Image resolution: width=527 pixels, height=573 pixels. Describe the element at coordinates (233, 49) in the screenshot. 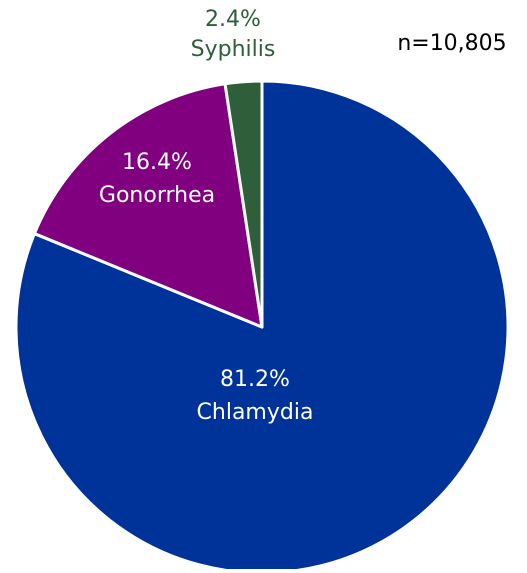

I see `slice-category-label: Syphilis` at that location.